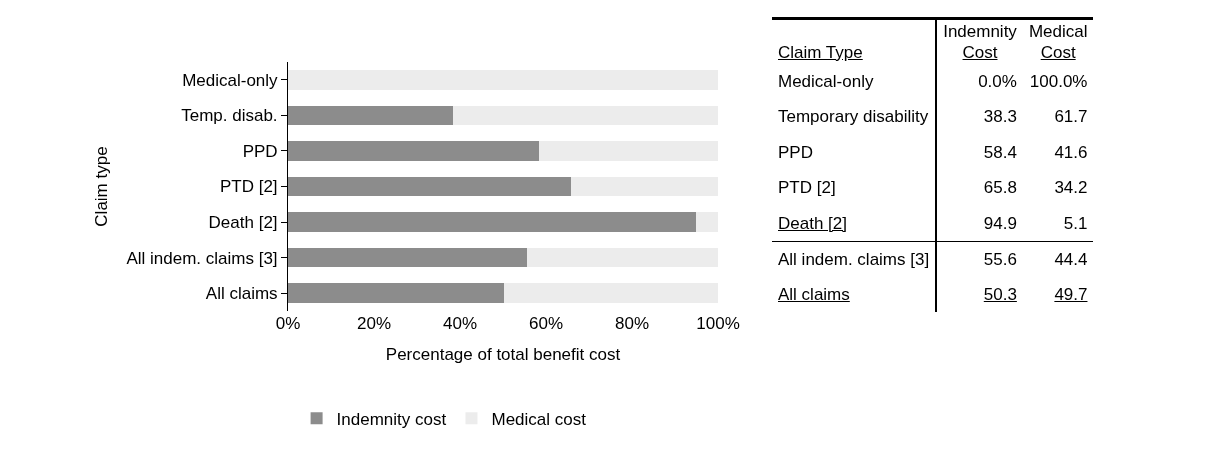 This screenshot has height=449, width=1232. Describe the element at coordinates (1071, 117) in the screenshot. I see `data-label: 61.7` at that location.